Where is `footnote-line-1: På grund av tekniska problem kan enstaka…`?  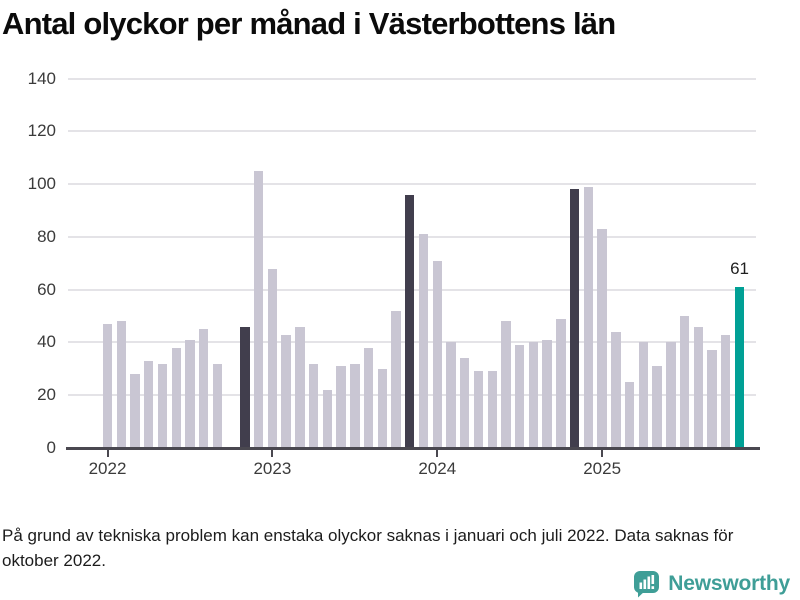 footnote-line-1: På grund av tekniska problem kan enstaka… is located at coordinates (368, 535).